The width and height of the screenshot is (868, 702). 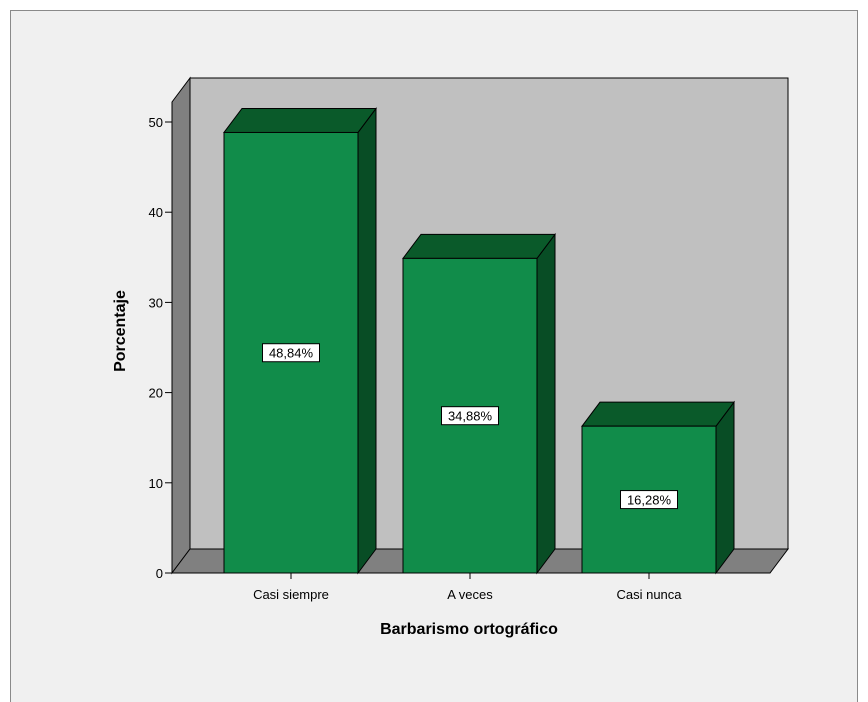 What do you see at coordinates (156, 302) in the screenshot?
I see `y-tick-label: 30` at bounding box center [156, 302].